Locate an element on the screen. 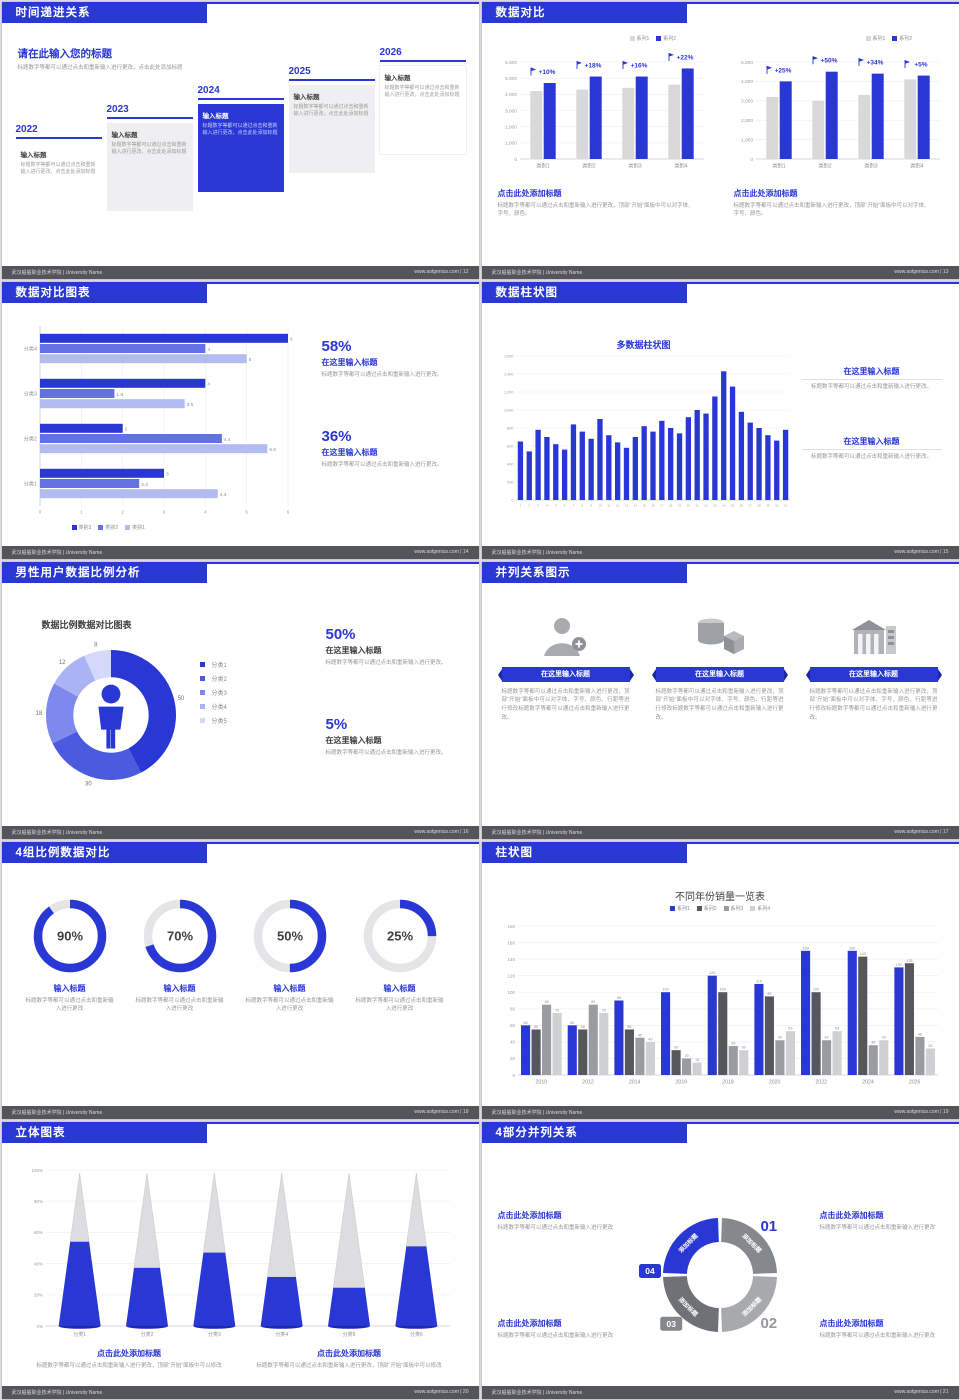 The height and width of the screenshot is (1400, 960). chart-title: 不同年份销量一览表 is located at coordinates (720, 897).